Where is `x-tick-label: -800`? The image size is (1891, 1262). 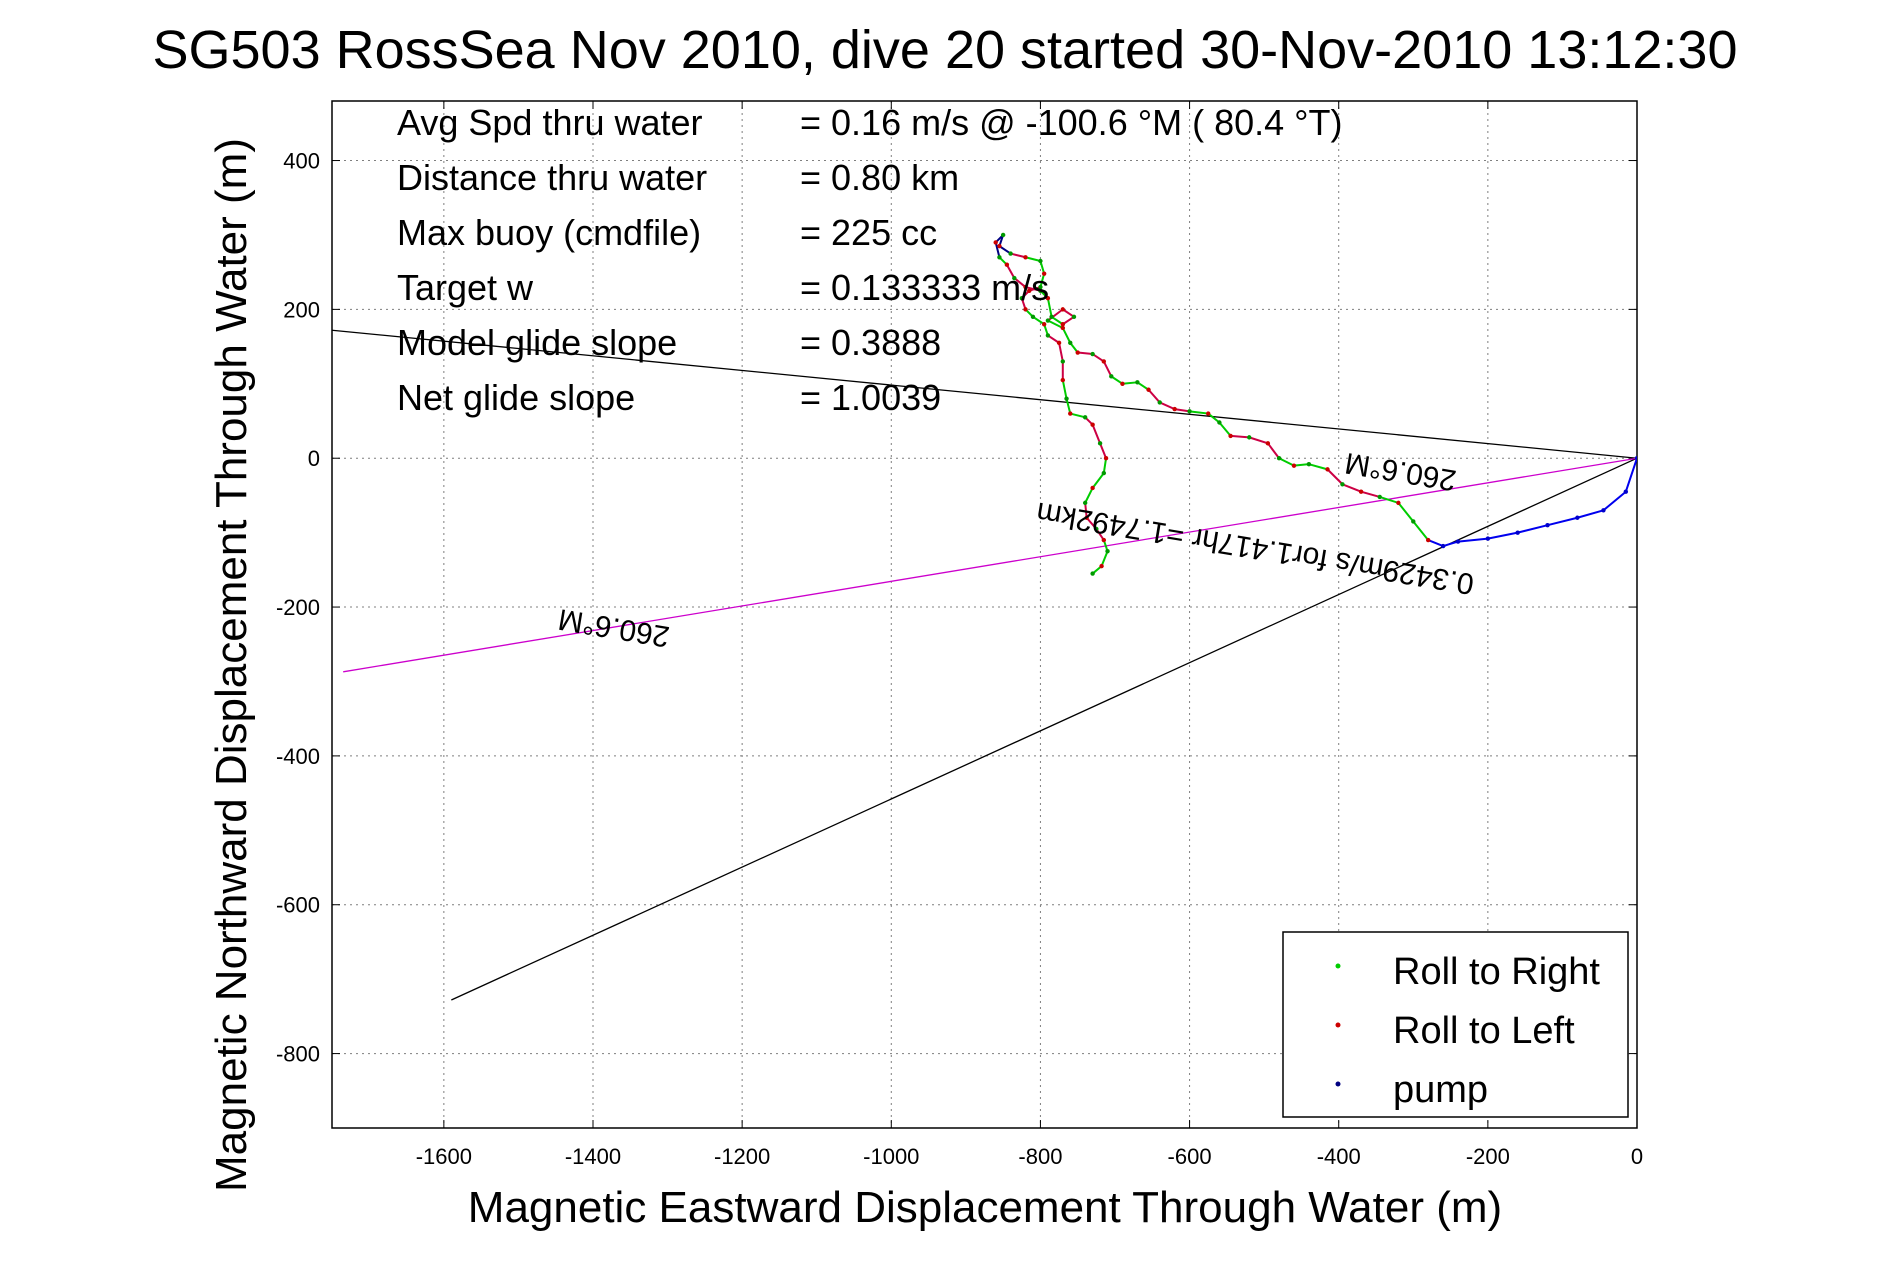
x-tick-label: -800 is located at coordinates (1040, 1156).